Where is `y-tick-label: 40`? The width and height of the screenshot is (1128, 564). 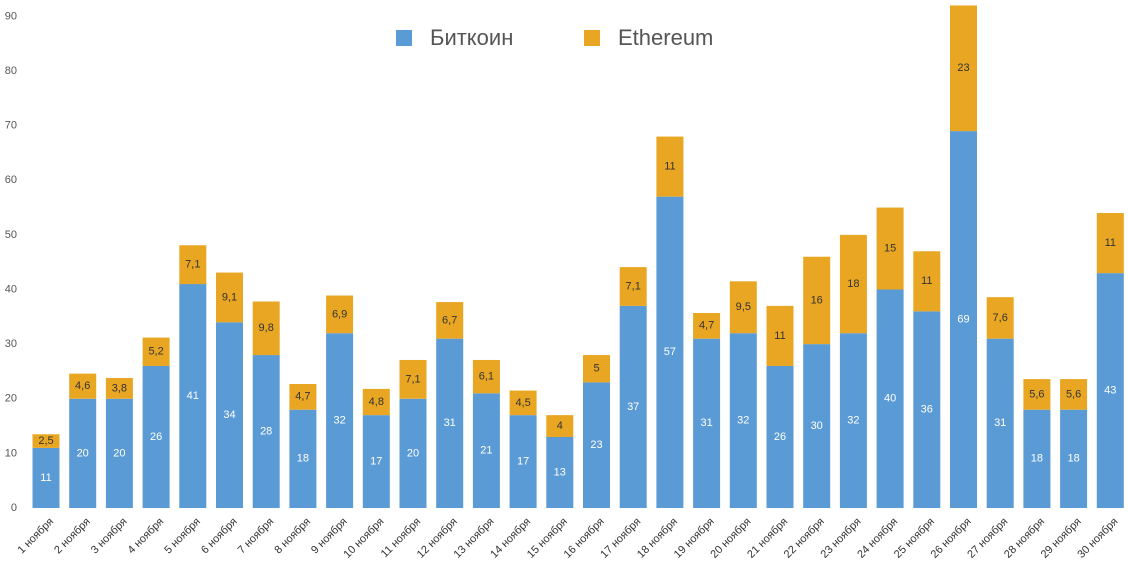
y-tick-label: 40 is located at coordinates (11, 289).